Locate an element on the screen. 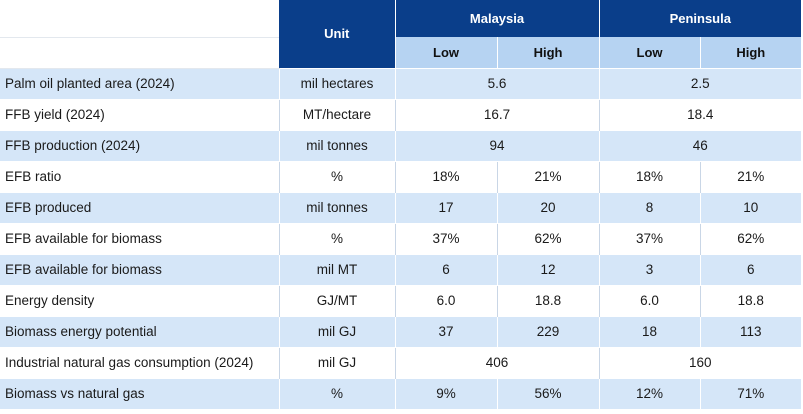 The width and height of the screenshot is (803, 414). header-sub-high-malaysia: High is located at coordinates (548, 52).